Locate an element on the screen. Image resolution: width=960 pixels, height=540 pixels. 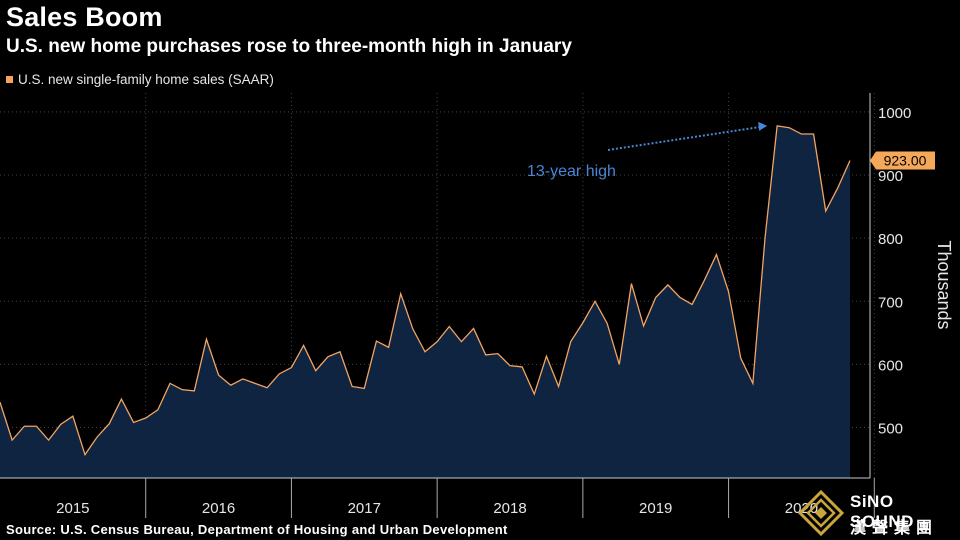
annotation-label: 13-year high is located at coordinates (571, 171).